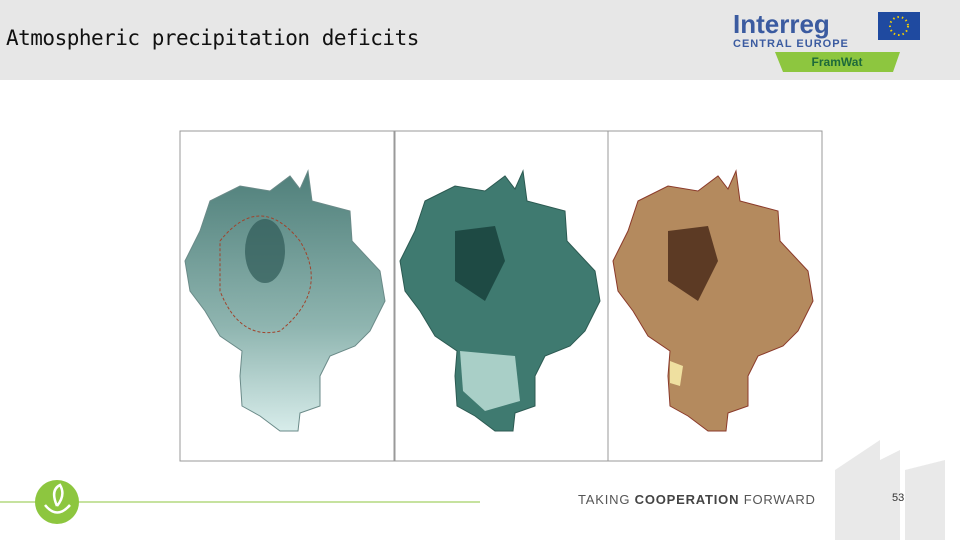  I want to click on slogan-part: FORWARD, so click(779, 499).